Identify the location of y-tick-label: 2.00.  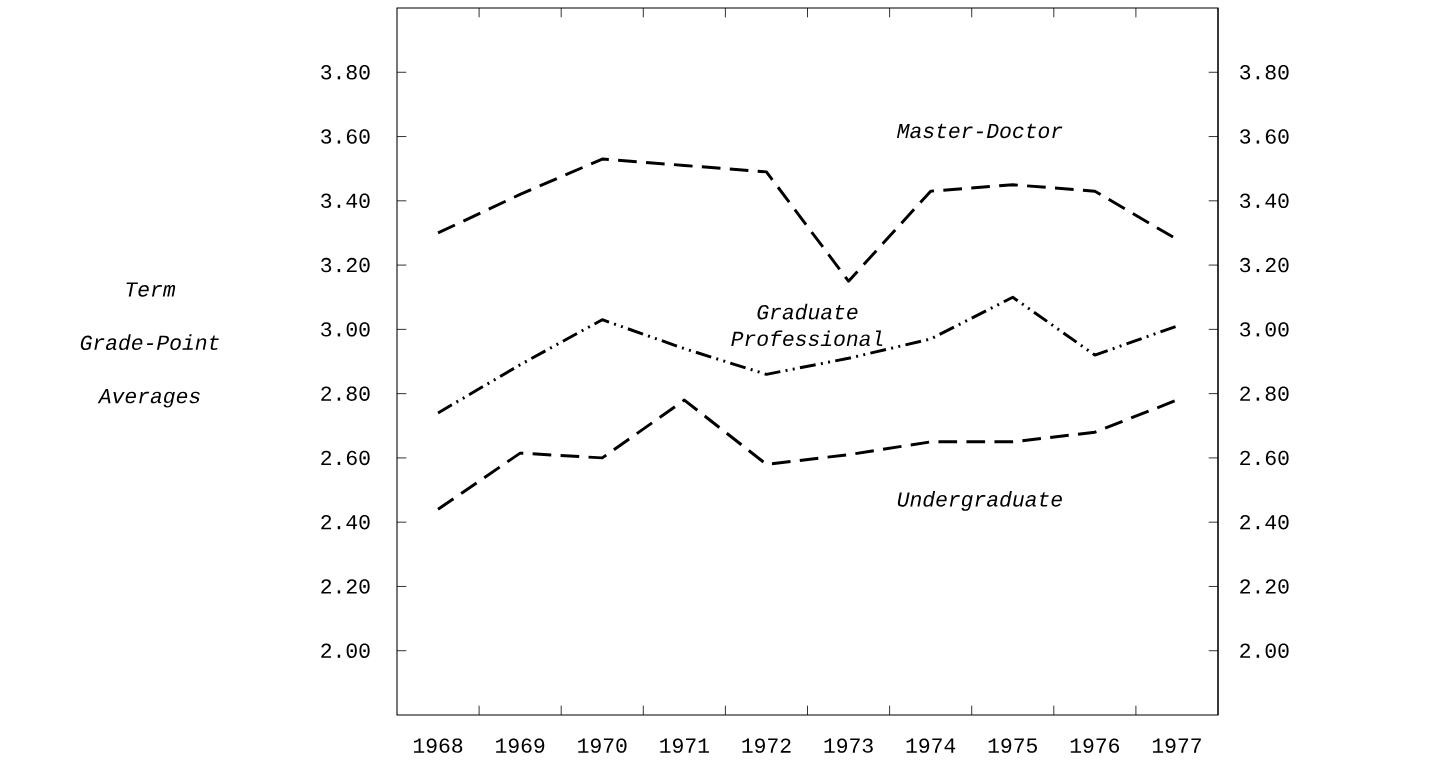
(345, 650).